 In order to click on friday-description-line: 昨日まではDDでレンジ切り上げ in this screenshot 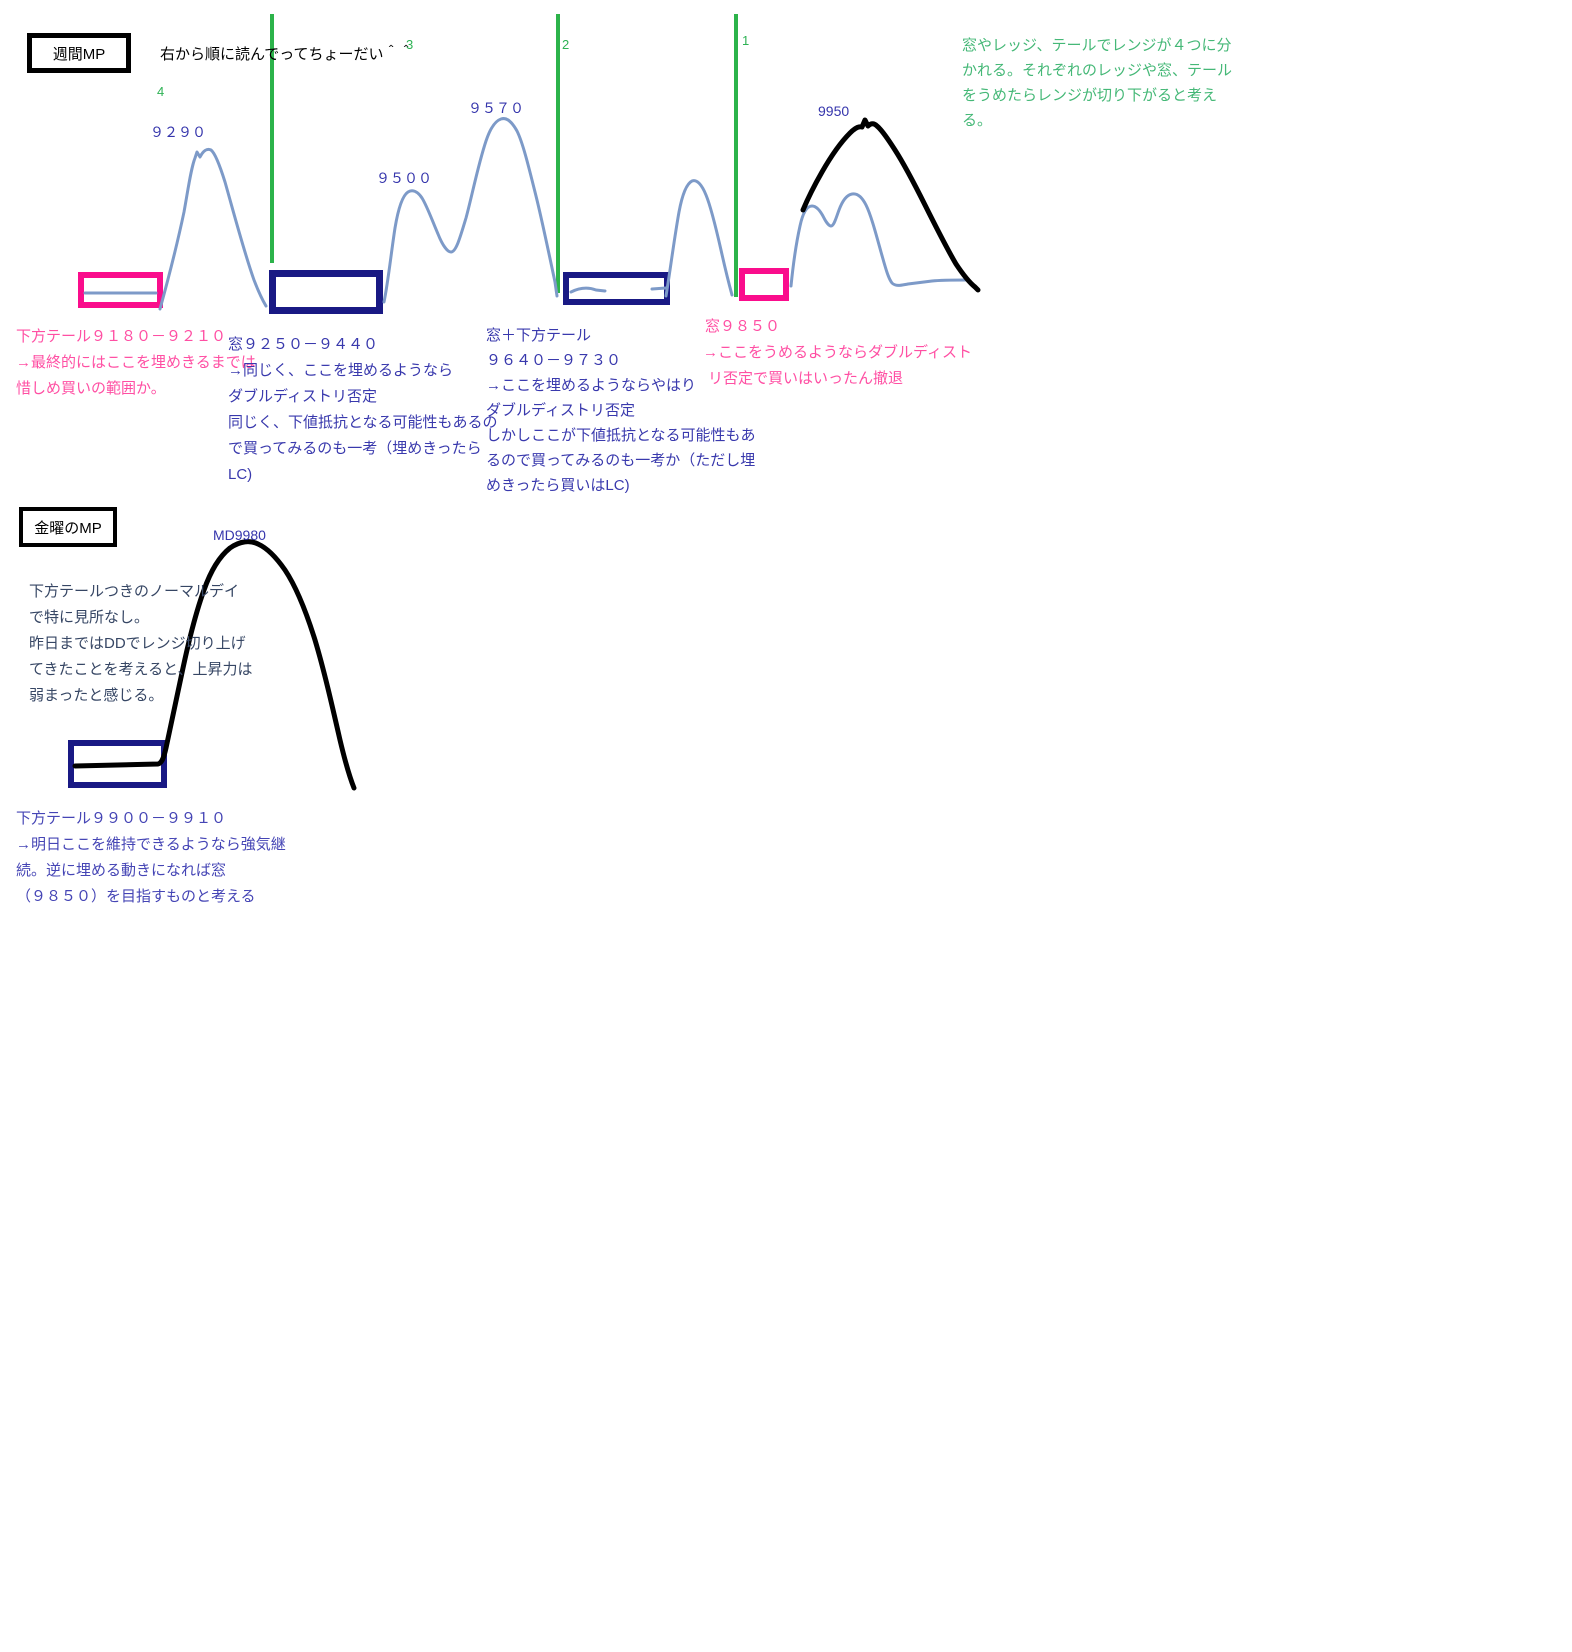, I will do `click(137, 643)`.